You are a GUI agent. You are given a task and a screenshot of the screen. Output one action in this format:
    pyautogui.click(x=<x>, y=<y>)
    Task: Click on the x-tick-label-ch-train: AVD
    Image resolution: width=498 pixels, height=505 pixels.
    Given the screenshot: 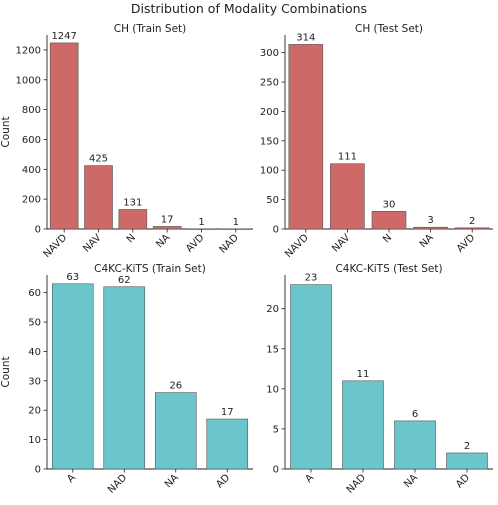 What is the action you would take?
    pyautogui.click(x=195, y=243)
    